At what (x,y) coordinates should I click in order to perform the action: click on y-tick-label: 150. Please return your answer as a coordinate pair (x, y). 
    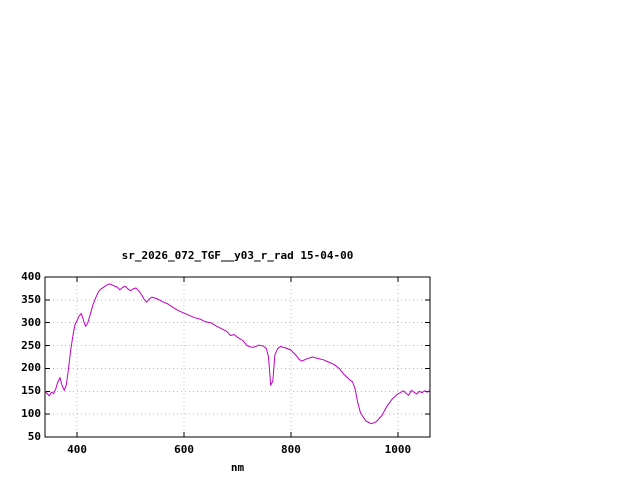
    Looking at the image, I should click on (31, 391).